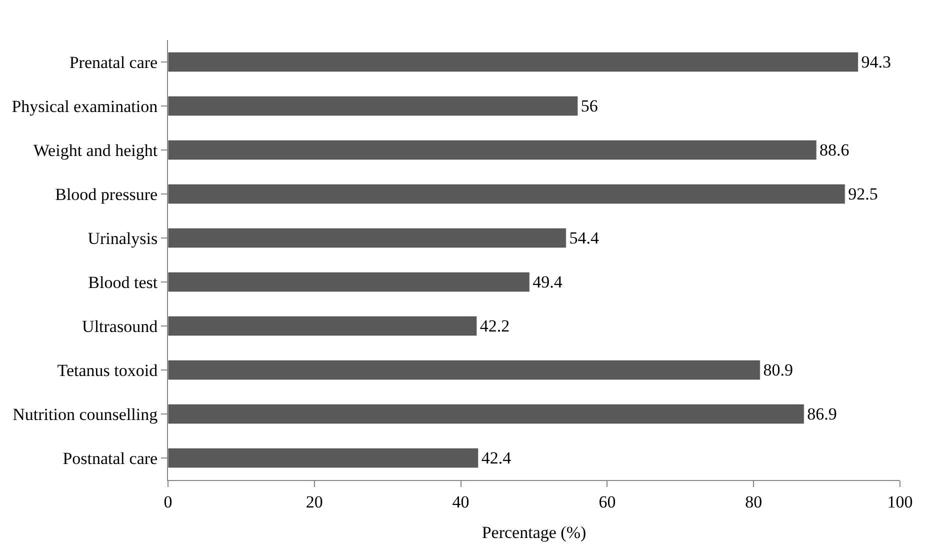  I want to click on x-tick-label: 60, so click(607, 502).